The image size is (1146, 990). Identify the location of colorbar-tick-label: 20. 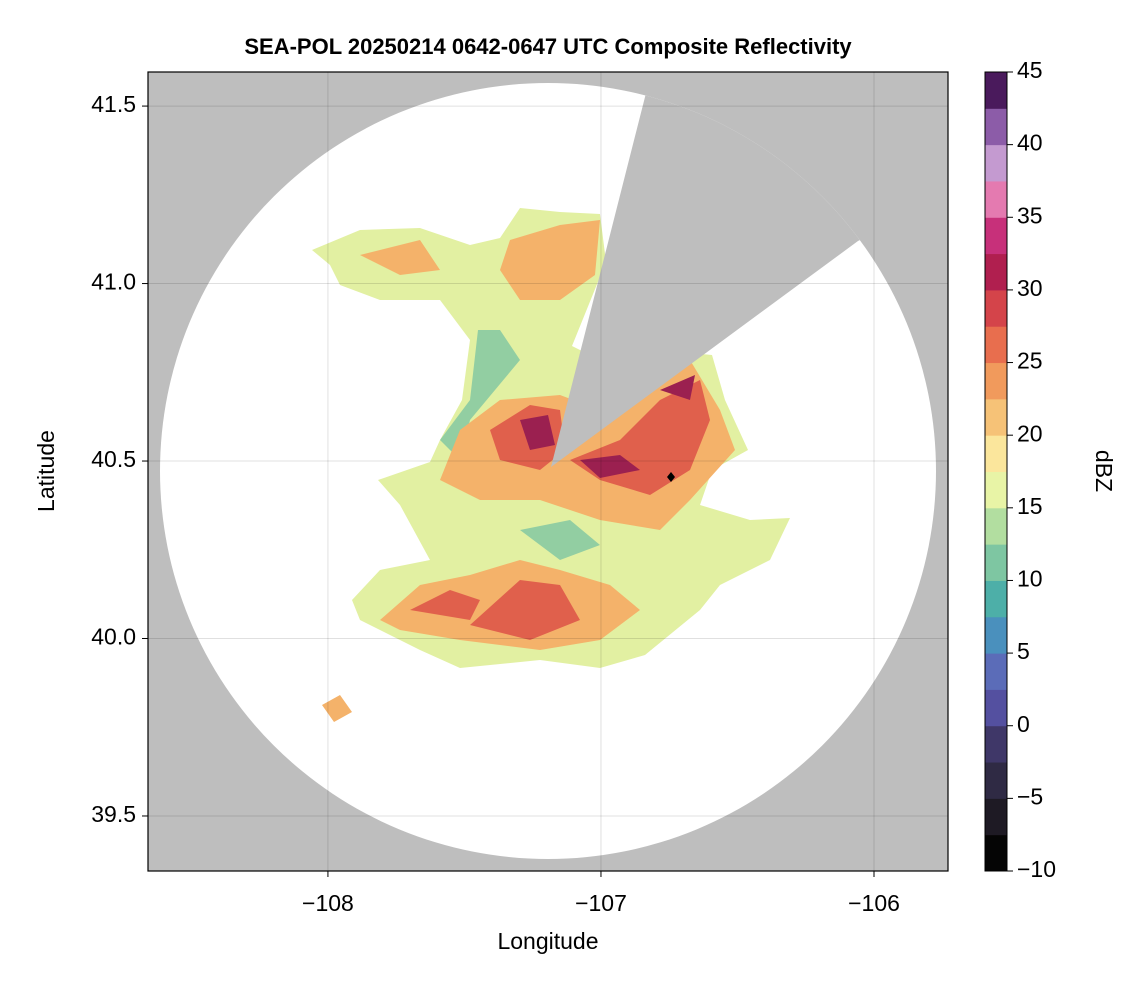
(1030, 433).